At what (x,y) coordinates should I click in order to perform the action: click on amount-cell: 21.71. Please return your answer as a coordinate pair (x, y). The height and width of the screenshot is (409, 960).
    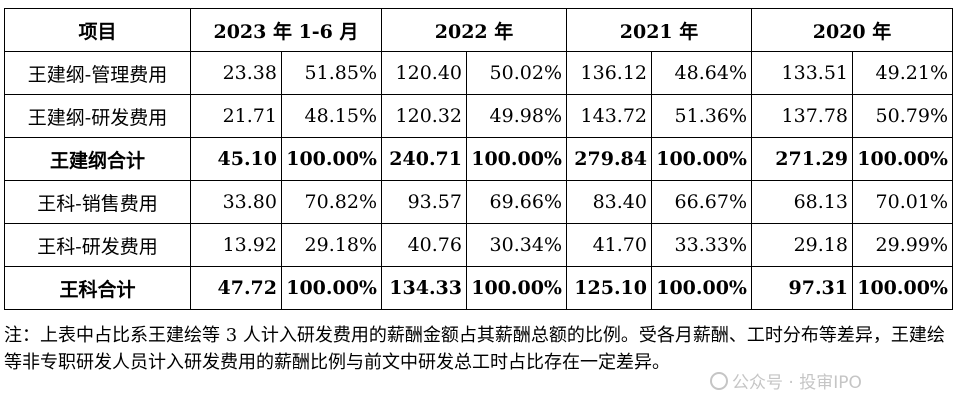
    Looking at the image, I should click on (236, 116).